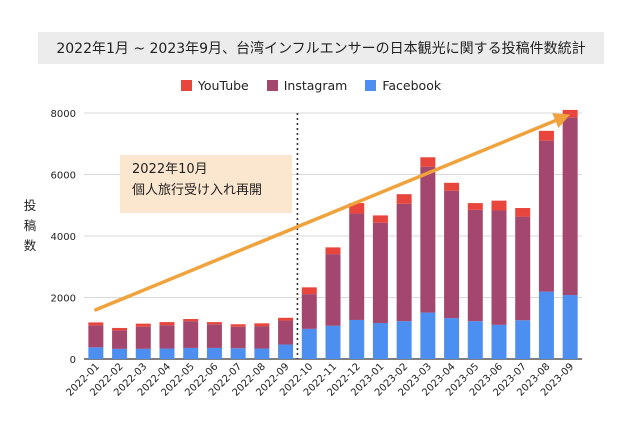 The height and width of the screenshot is (422, 622). What do you see at coordinates (63, 176) in the screenshot?
I see `y-tick-label-6000: 6000` at bounding box center [63, 176].